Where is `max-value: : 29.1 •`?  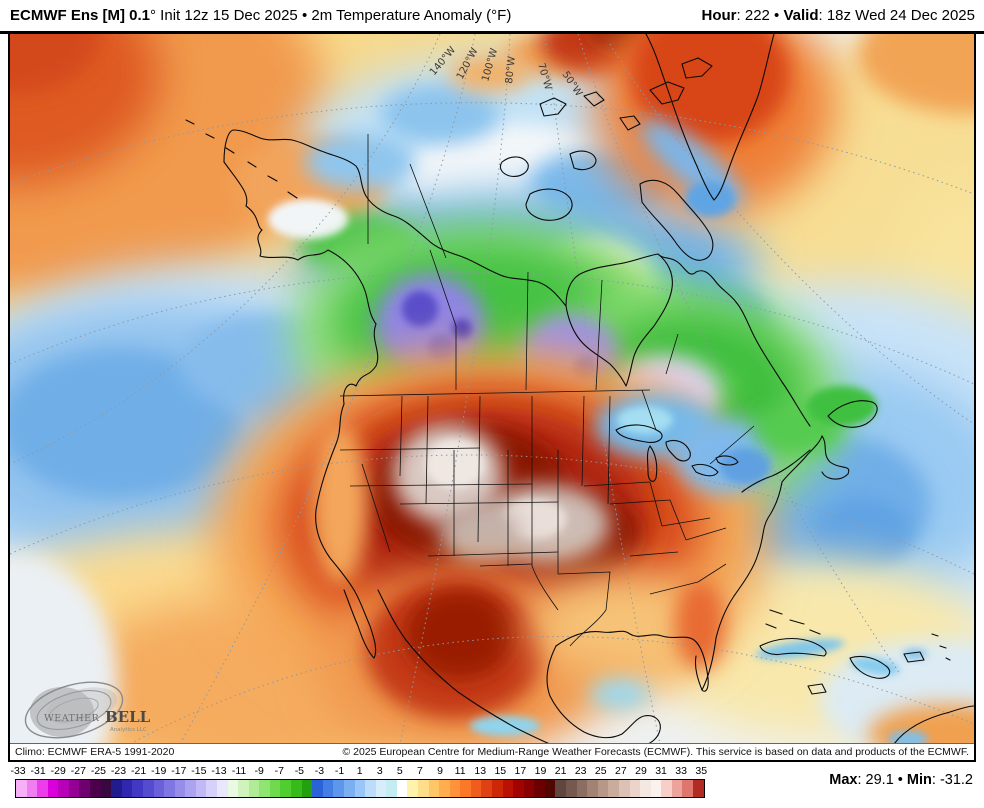
max-value: : 29.1 • is located at coordinates (882, 780).